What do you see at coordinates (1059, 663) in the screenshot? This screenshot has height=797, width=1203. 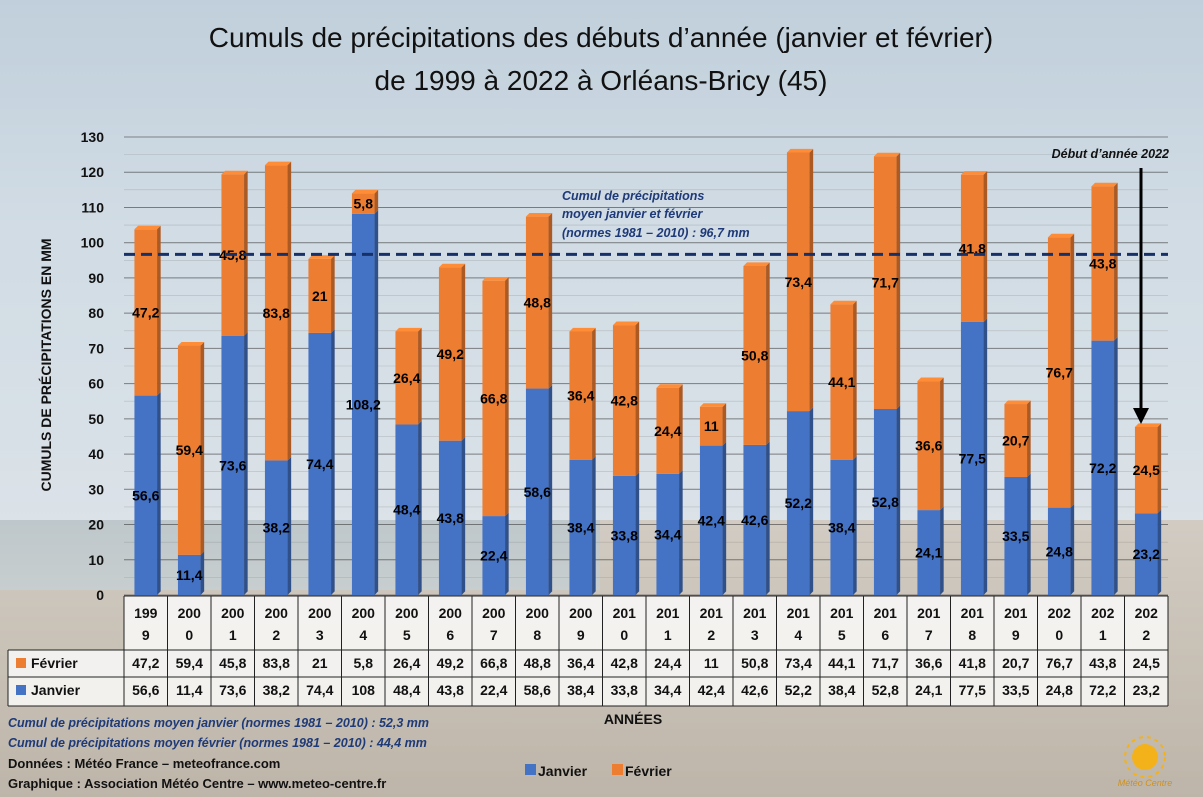 I see `table-cell-fevrier: 76,7` at bounding box center [1059, 663].